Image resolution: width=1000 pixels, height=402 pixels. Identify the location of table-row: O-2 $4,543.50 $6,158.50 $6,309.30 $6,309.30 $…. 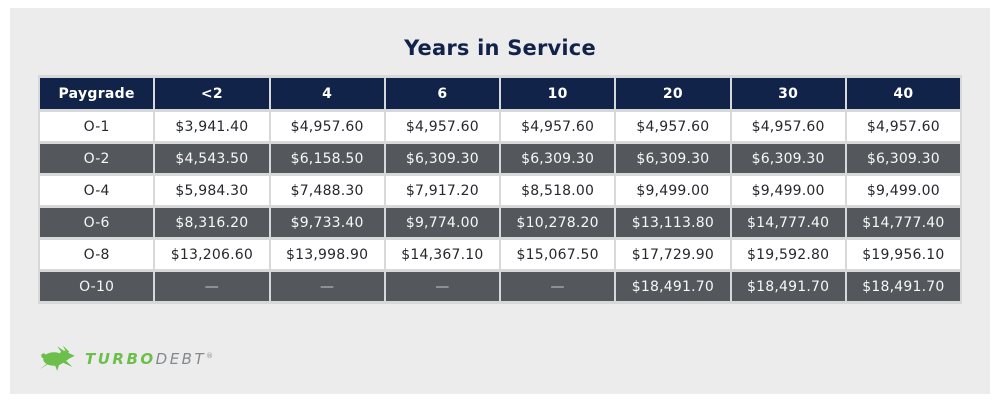
(500, 158).